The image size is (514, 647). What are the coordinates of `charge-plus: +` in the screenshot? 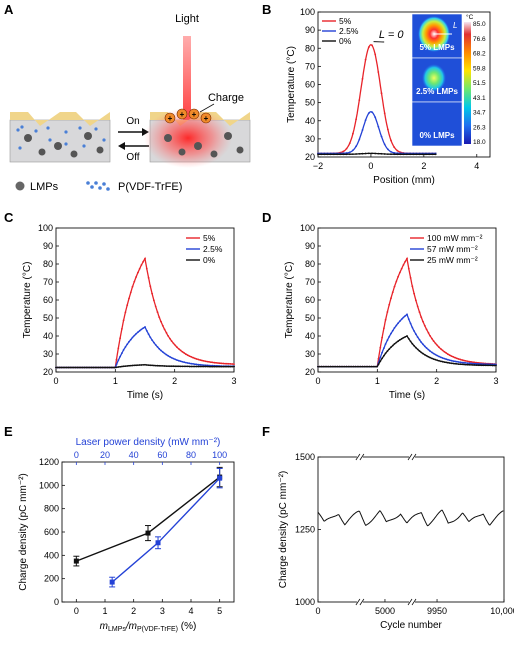 It's located at (182, 114).